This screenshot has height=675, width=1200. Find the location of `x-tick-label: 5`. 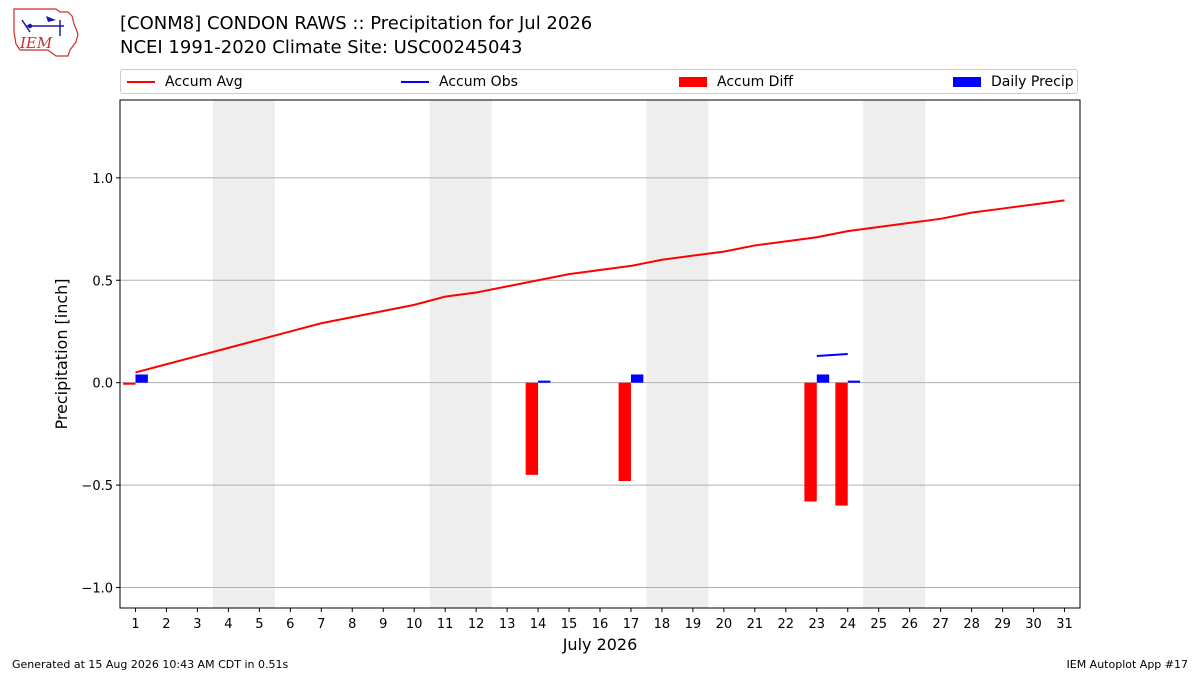

x-tick-label: 5 is located at coordinates (259, 624).